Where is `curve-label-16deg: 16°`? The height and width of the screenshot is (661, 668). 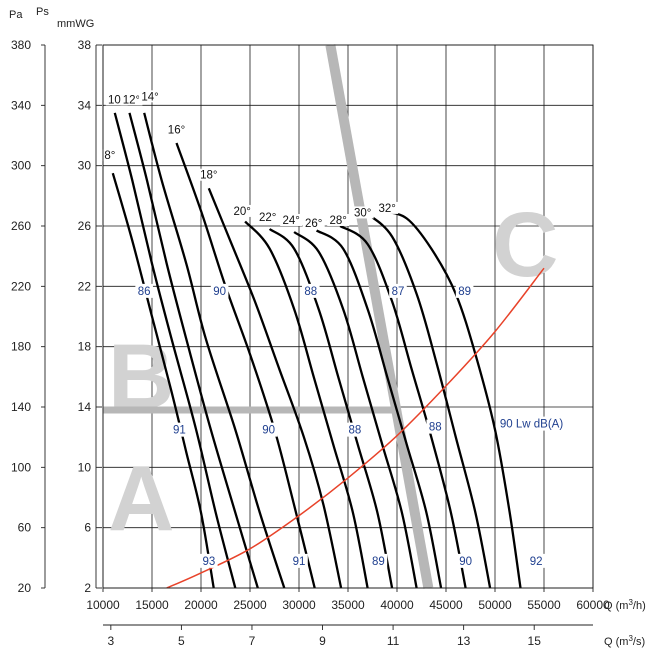 curve-label-16deg: 16° is located at coordinates (176, 130).